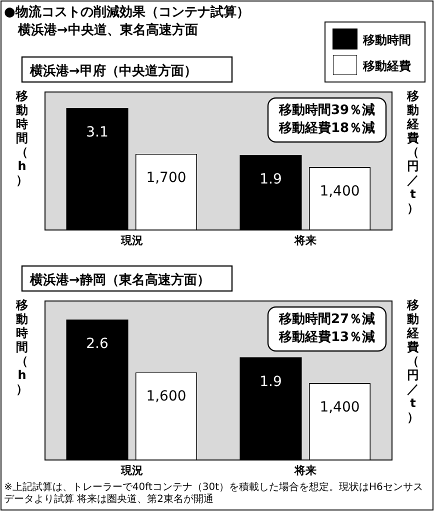 The width and height of the screenshot is (434, 511). I want to click on chart-title: 横浜港→甲府（中央道方面）, so click(113, 71).